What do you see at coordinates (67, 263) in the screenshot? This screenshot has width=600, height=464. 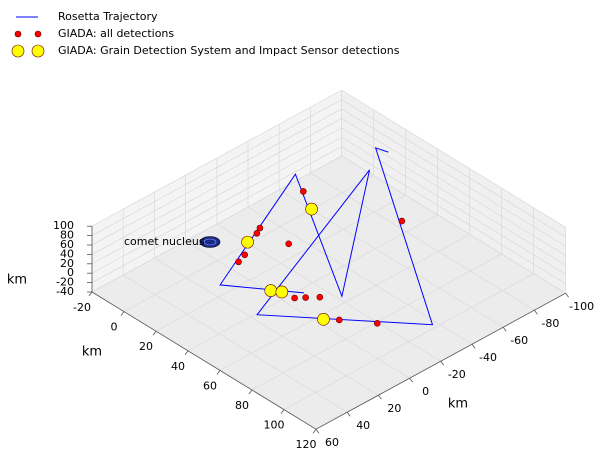 I see `z-tick-label: 20` at bounding box center [67, 263].